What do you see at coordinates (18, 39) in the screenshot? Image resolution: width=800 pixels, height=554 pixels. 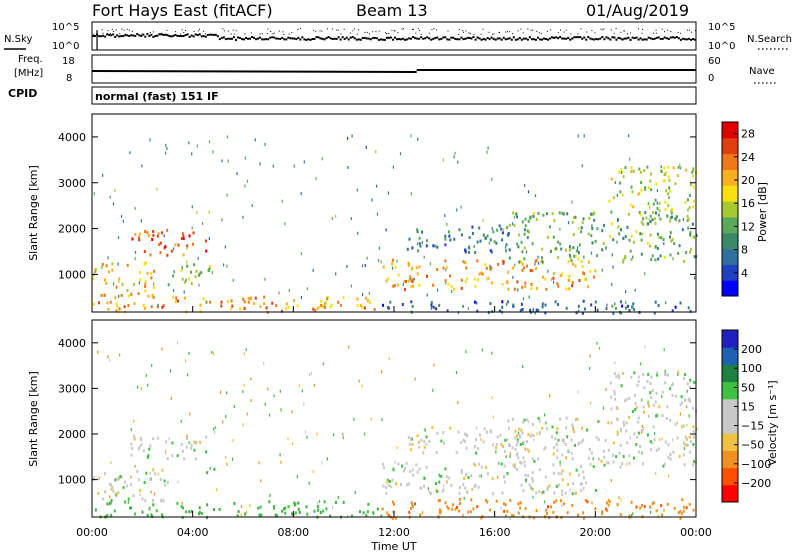 I see `nsky-label: N.Sky` at bounding box center [18, 39].